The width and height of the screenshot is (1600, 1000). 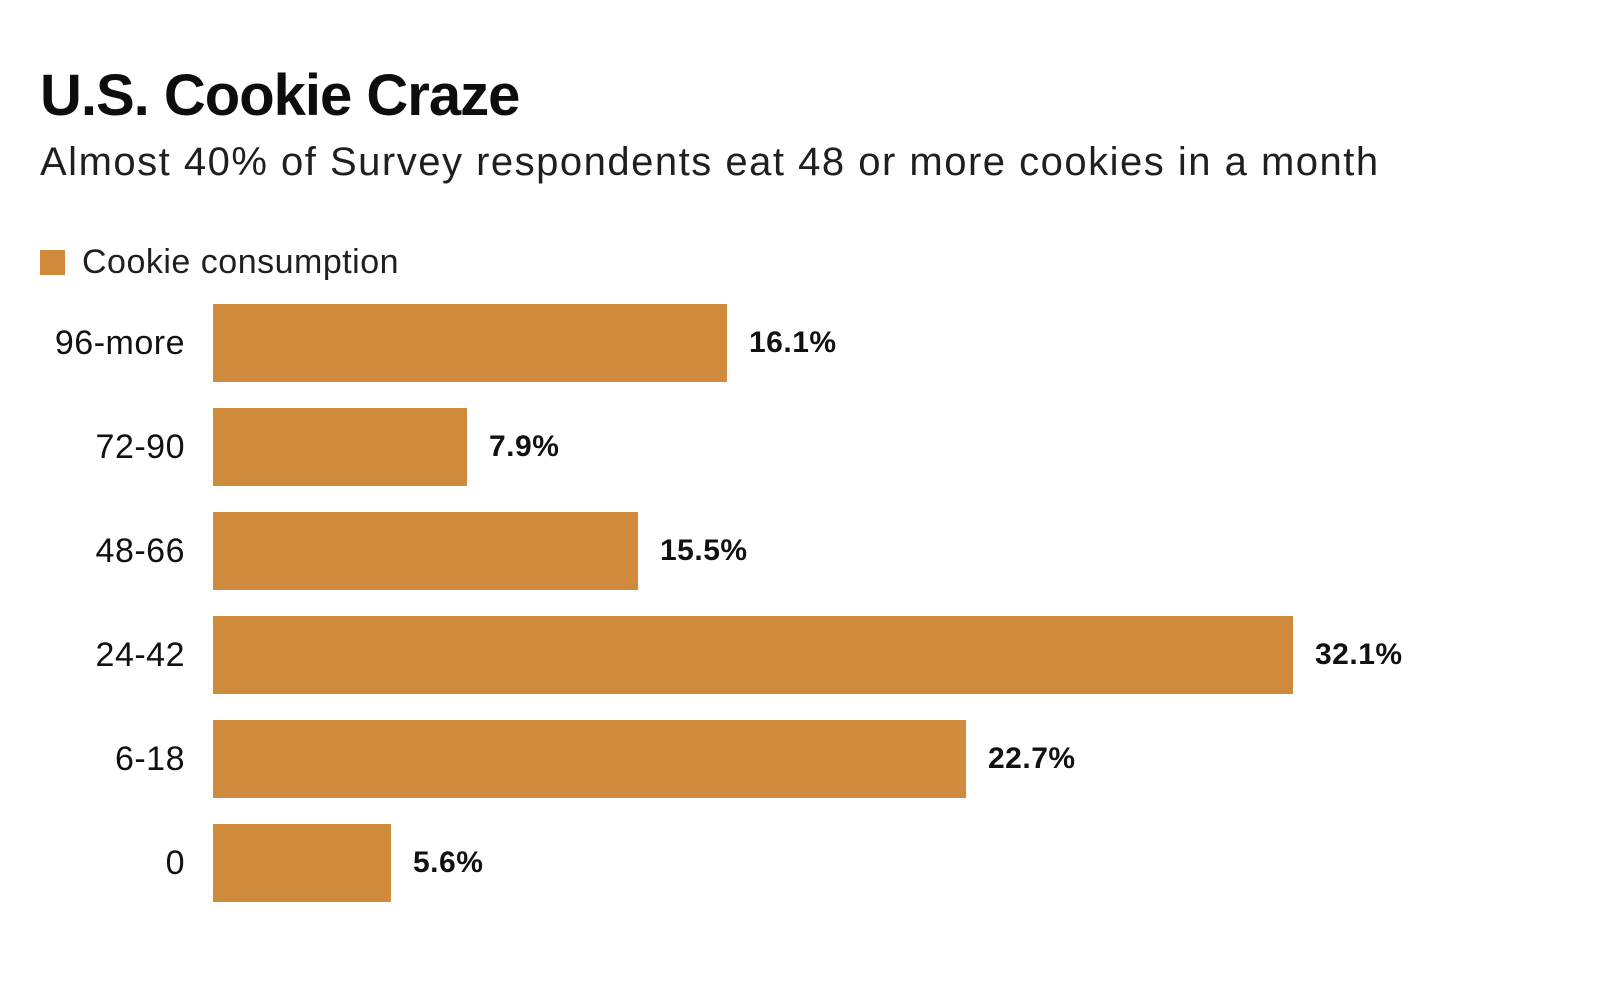 What do you see at coordinates (800, 551) in the screenshot?
I see `bar-row: 48-66 15.5%` at bounding box center [800, 551].